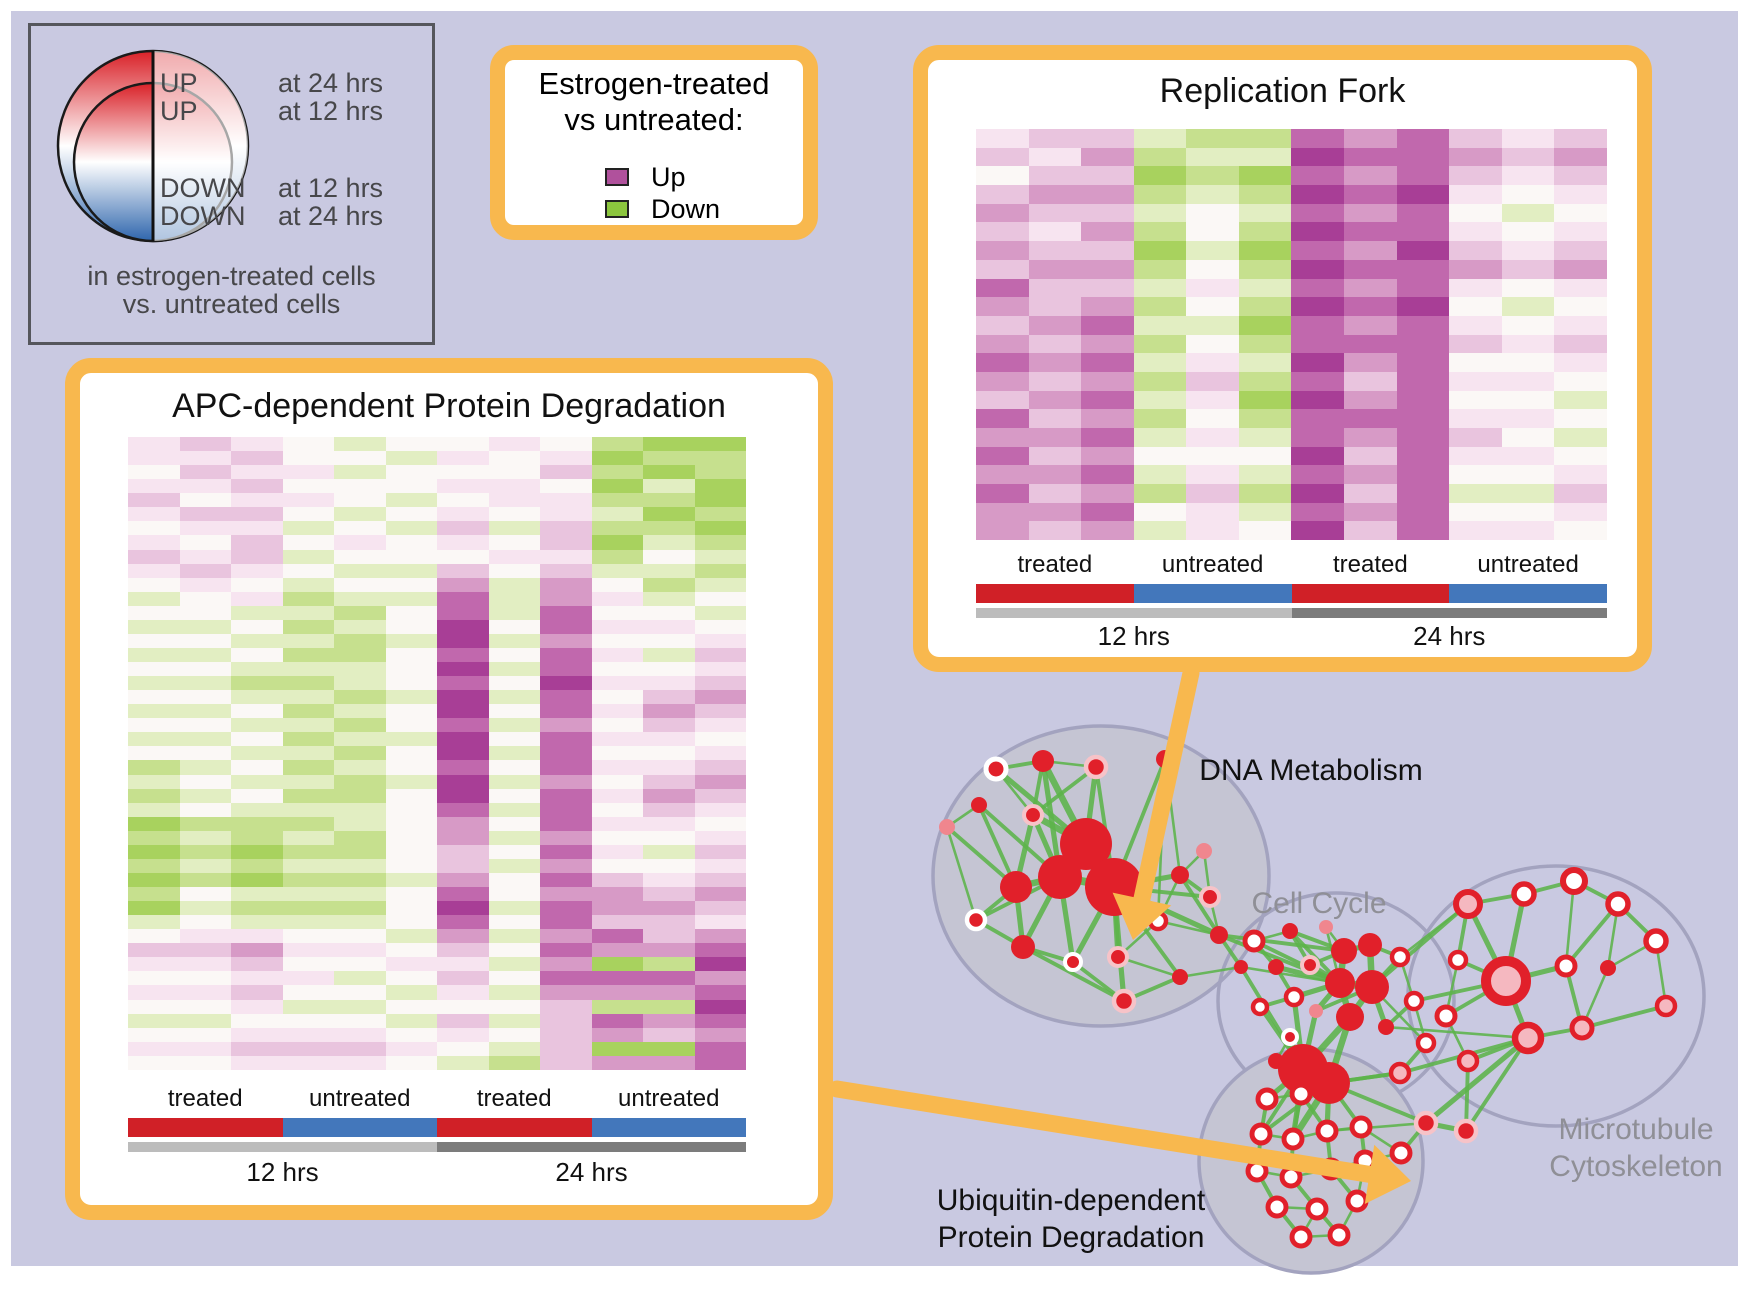  Describe the element at coordinates (437, 1172) in the screenshot. I see `apc-time-labels: 12 hrs 24 hrs` at that location.